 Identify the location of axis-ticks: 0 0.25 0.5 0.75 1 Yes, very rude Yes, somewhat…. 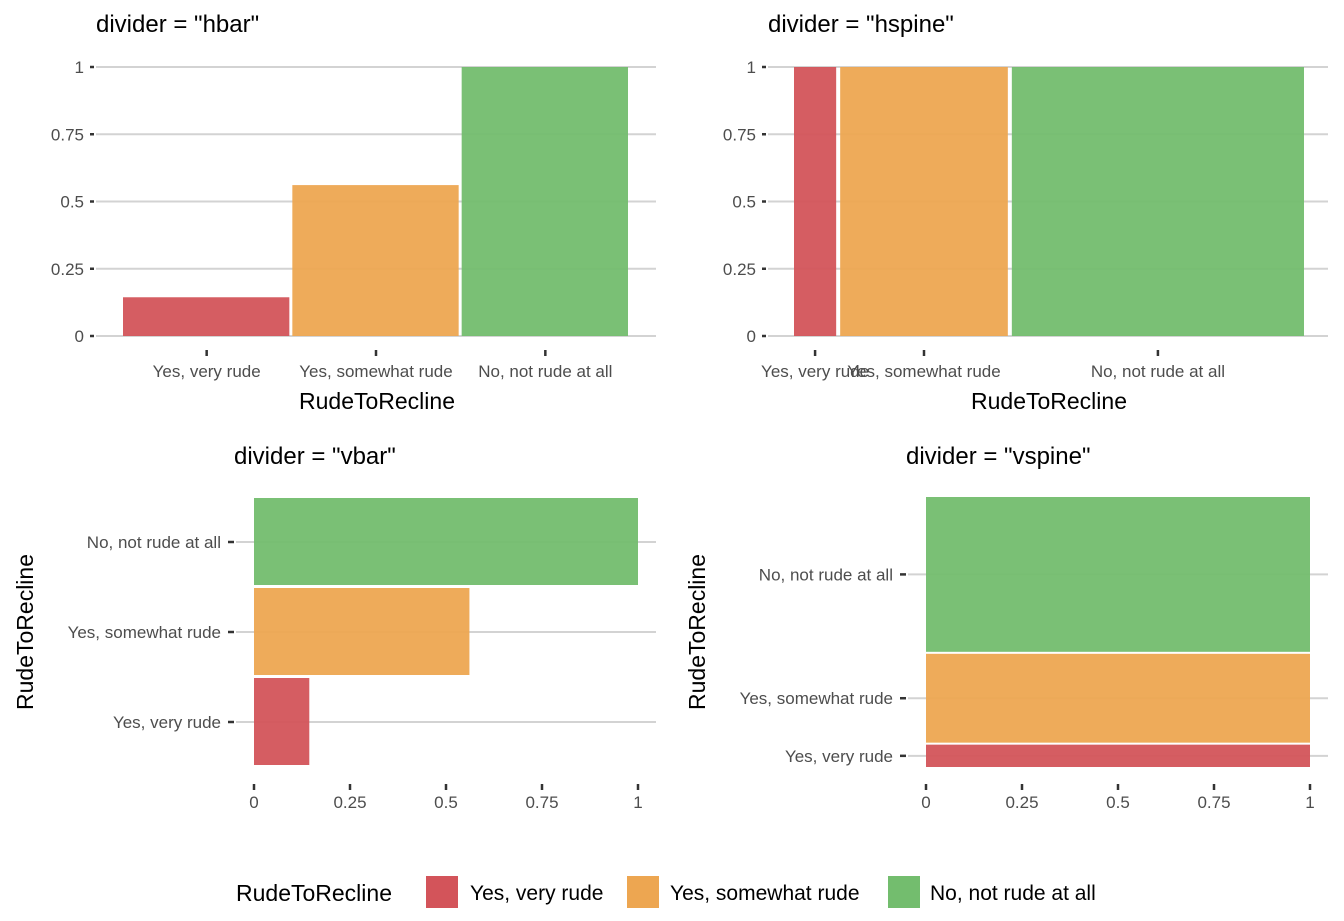
(332, 219).